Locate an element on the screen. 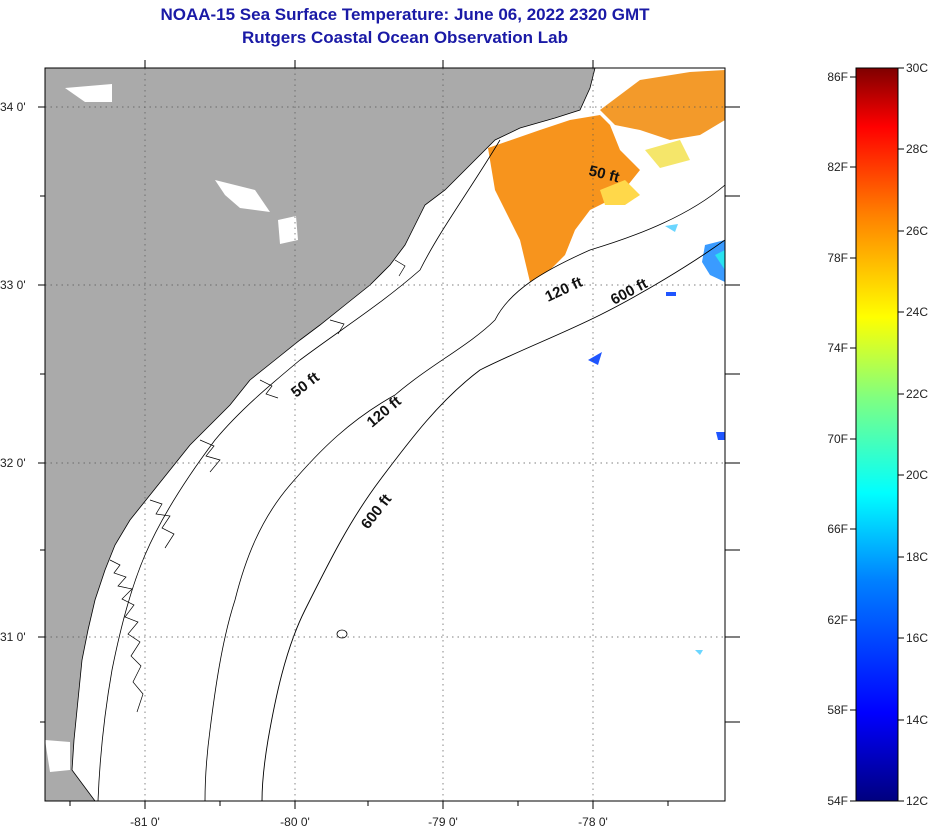 The width and height of the screenshot is (936, 832). colorbar-f-70: 70F is located at coordinates (837, 439).